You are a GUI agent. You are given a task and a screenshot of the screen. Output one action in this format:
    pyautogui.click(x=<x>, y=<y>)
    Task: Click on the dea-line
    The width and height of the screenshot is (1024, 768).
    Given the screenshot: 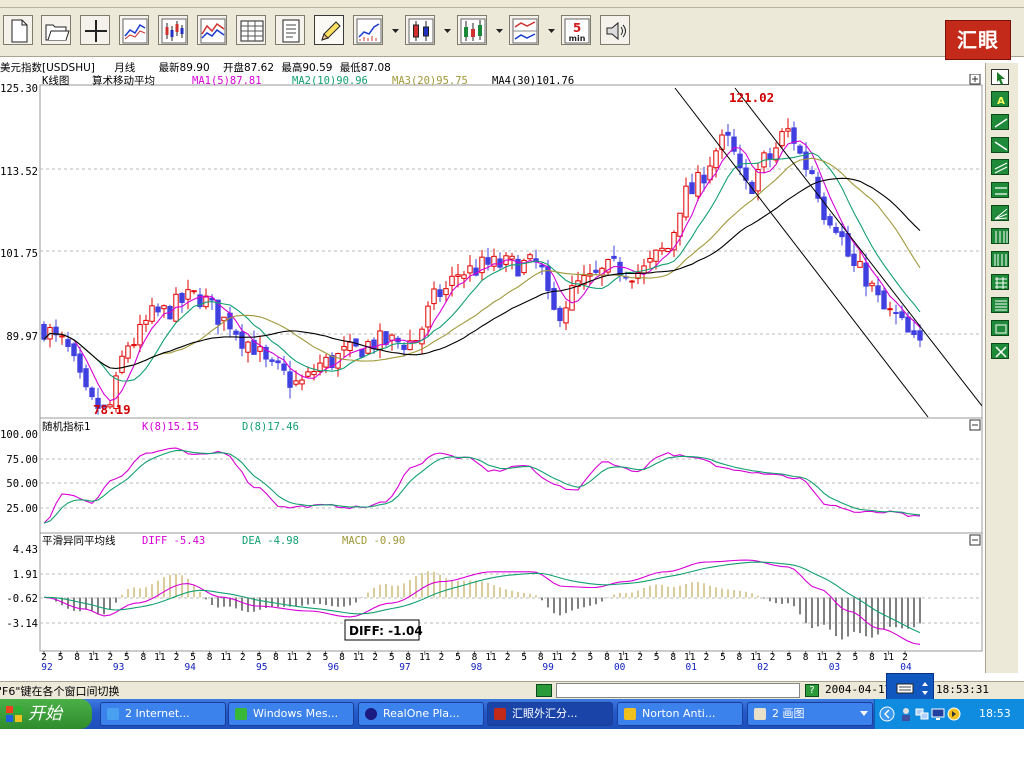 What is the action you would take?
    pyautogui.click(x=482, y=597)
    